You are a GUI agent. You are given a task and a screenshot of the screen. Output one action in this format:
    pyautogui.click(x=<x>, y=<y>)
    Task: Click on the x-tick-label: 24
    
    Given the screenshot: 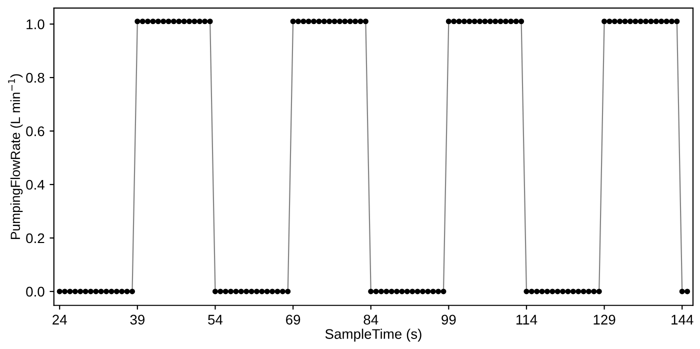 What is the action you would take?
    pyautogui.click(x=59, y=319)
    